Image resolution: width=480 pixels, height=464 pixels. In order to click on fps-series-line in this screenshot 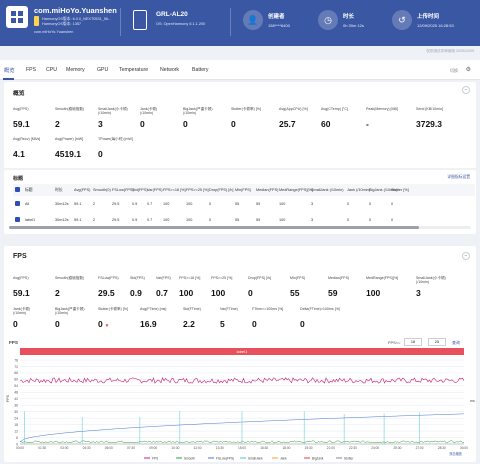, I will do `click(242, 380)`.